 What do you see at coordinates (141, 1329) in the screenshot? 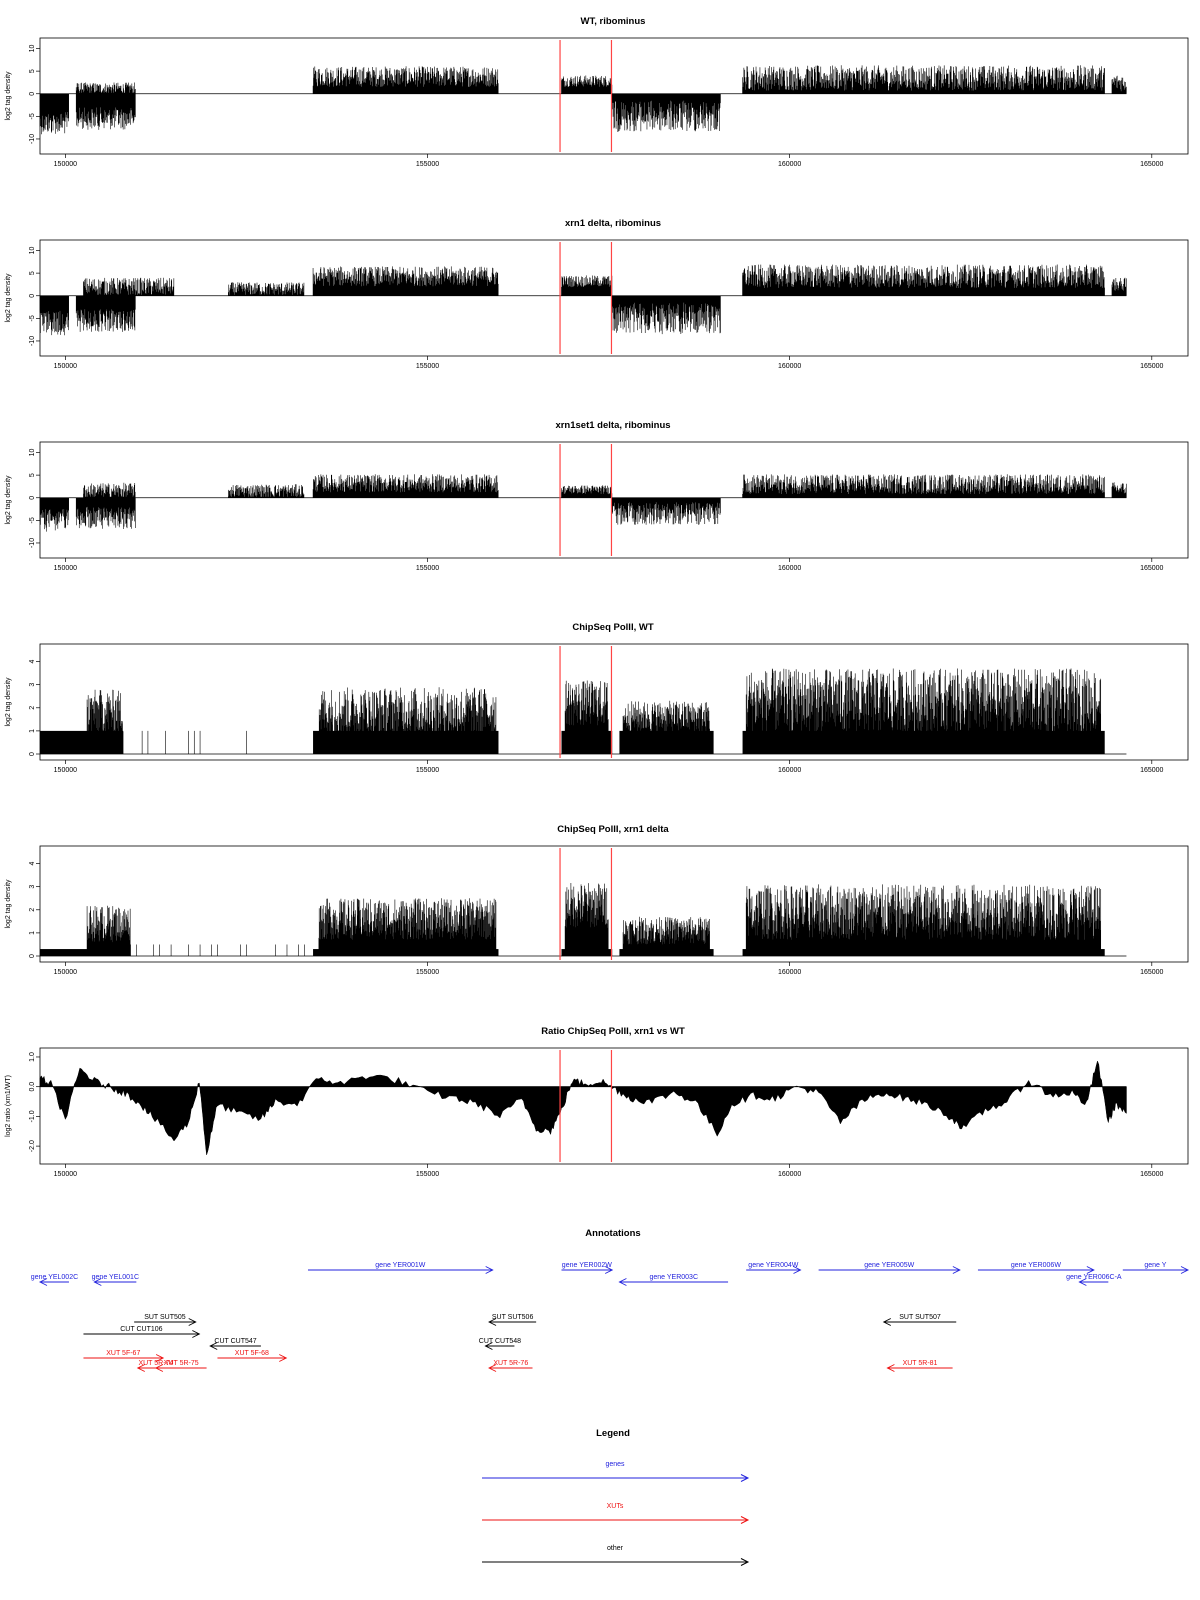
I see `feature-label: CUT CUT106` at bounding box center [141, 1329].